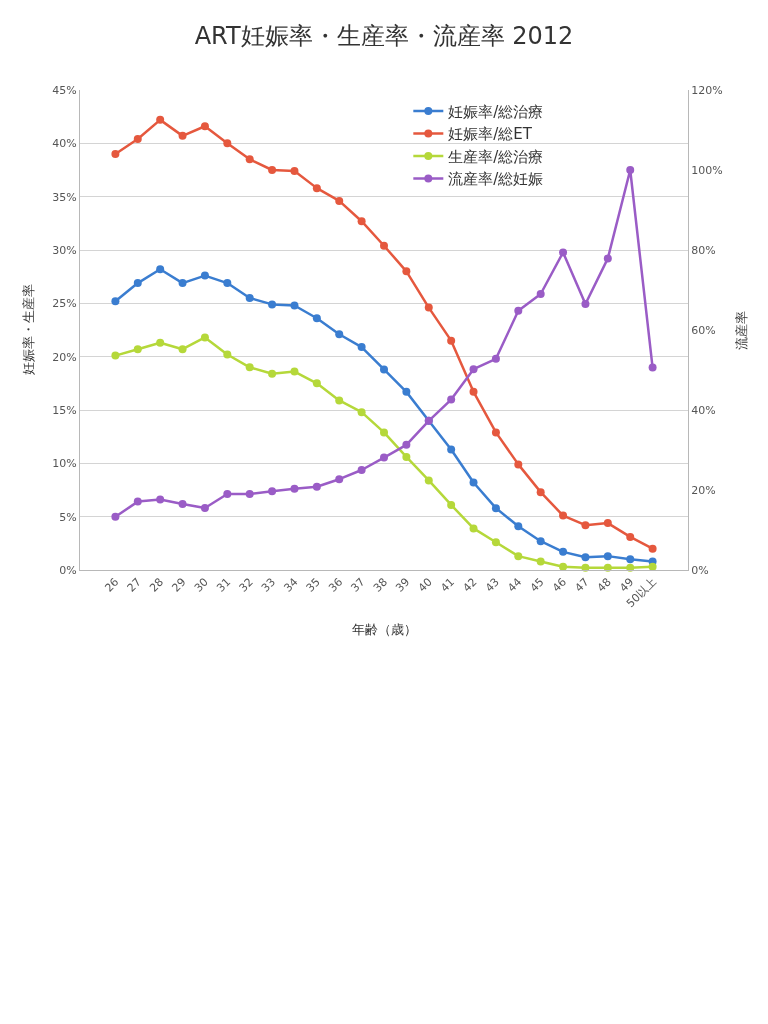 The height and width of the screenshot is (1024, 768). What do you see at coordinates (291, 585) in the screenshot?
I see `x-tick-label: 34` at bounding box center [291, 585].